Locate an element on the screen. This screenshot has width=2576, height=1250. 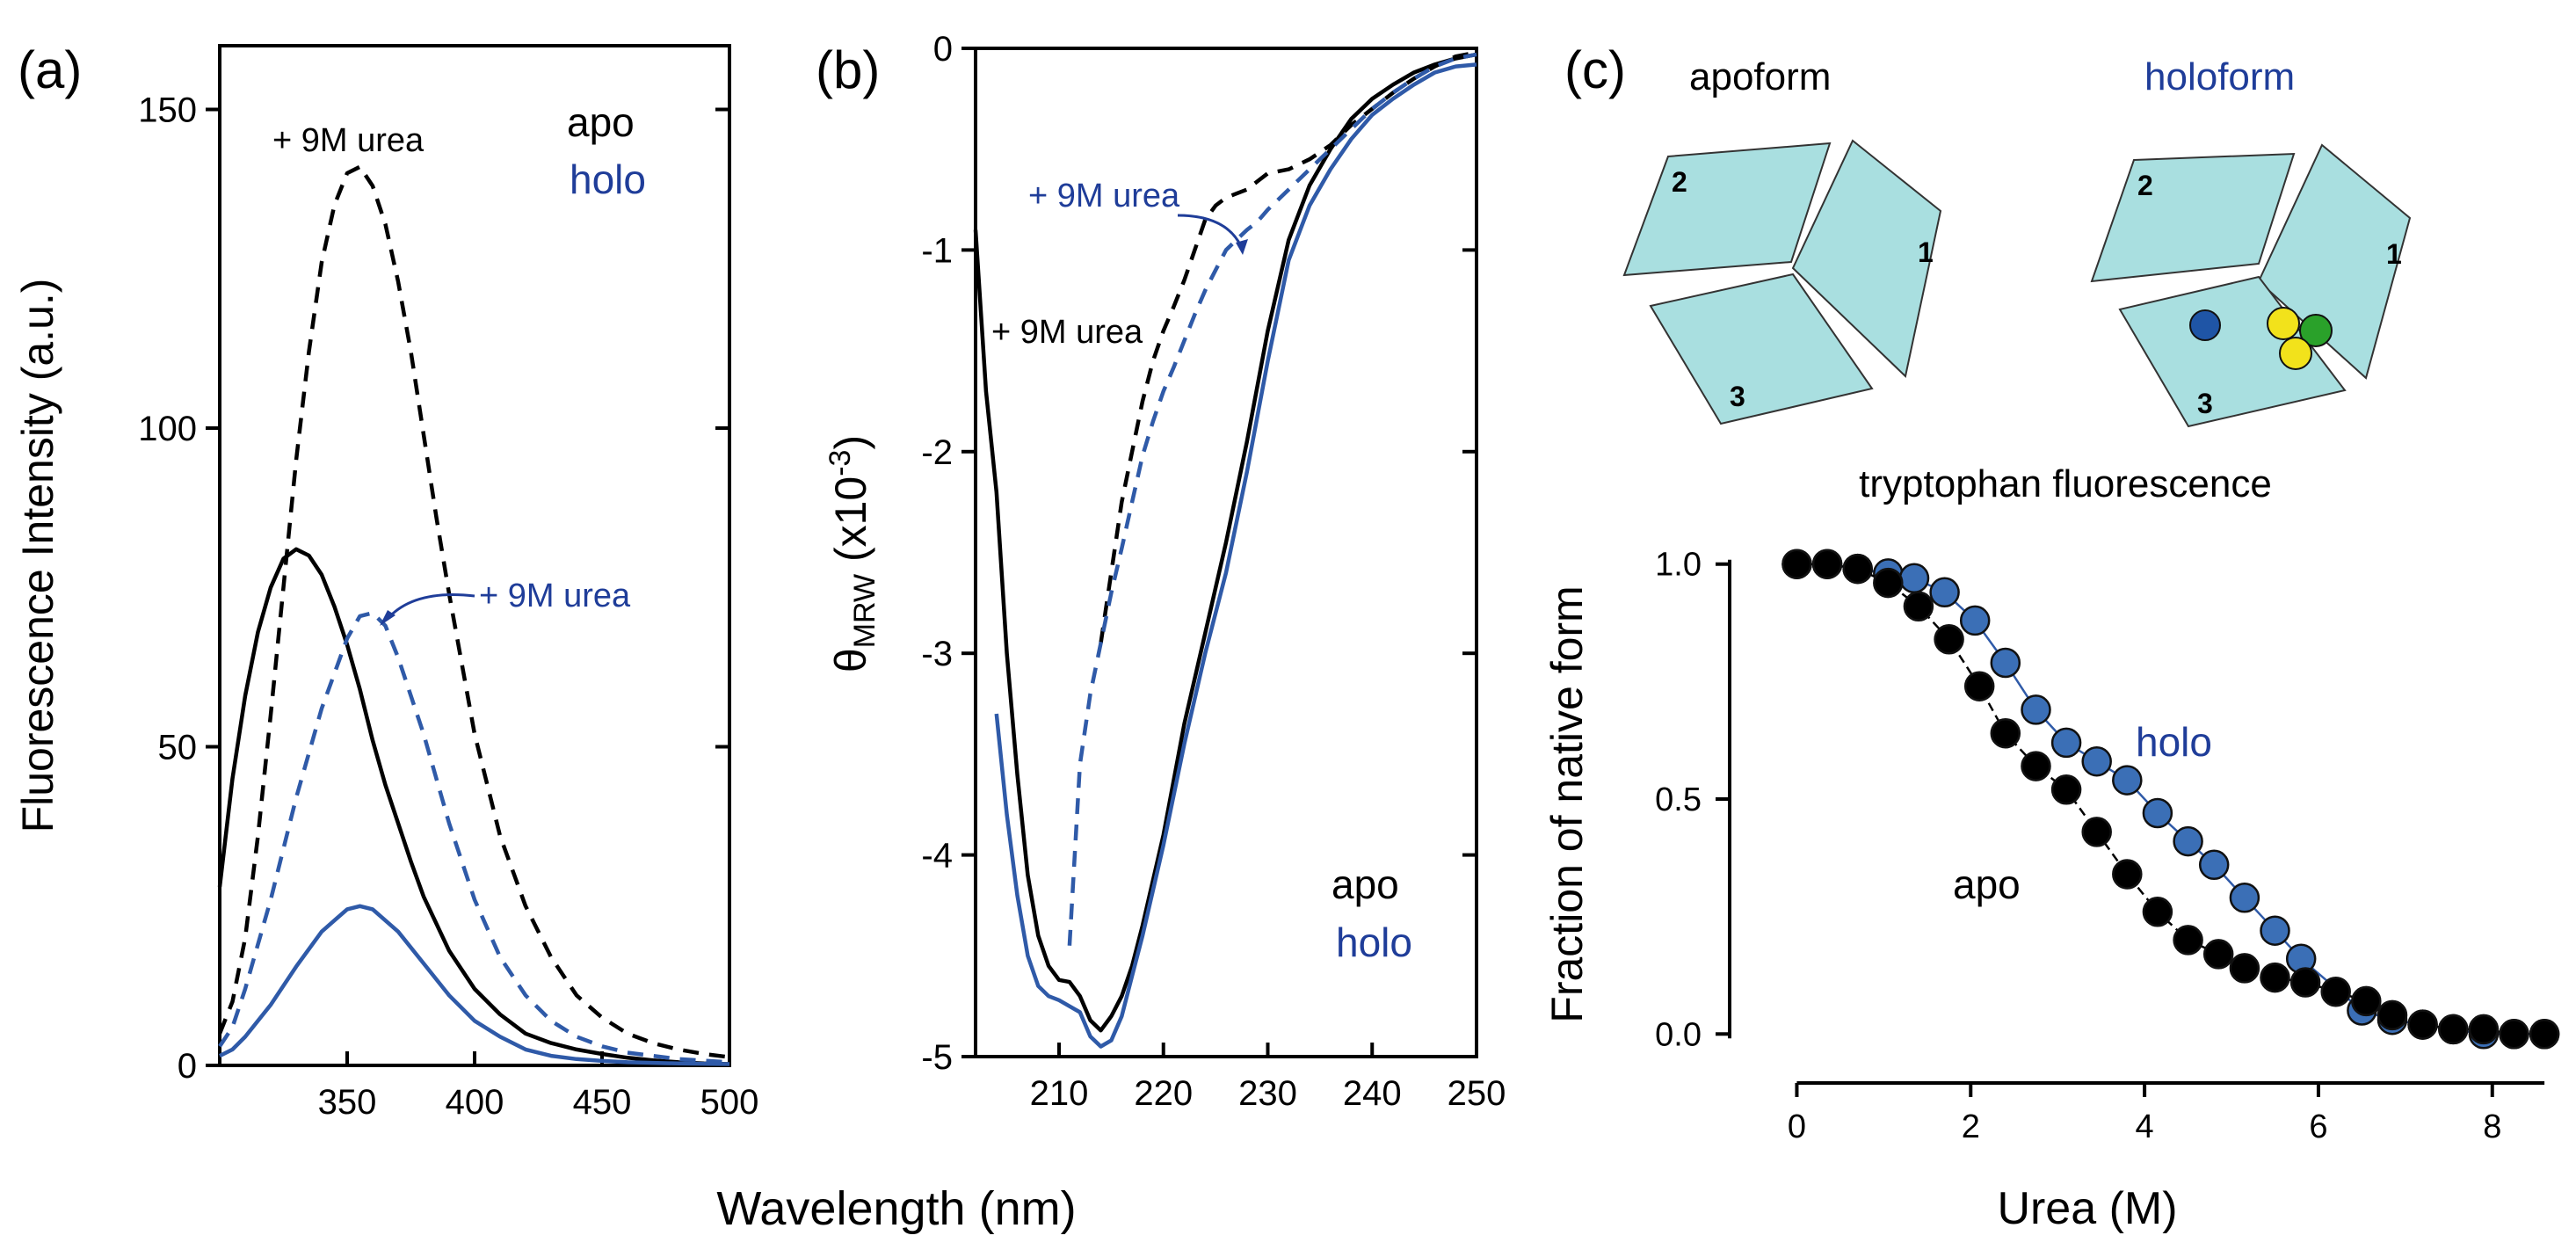
holoform-schematic: holoform 2 1 3 is located at coordinates (2251, 241).